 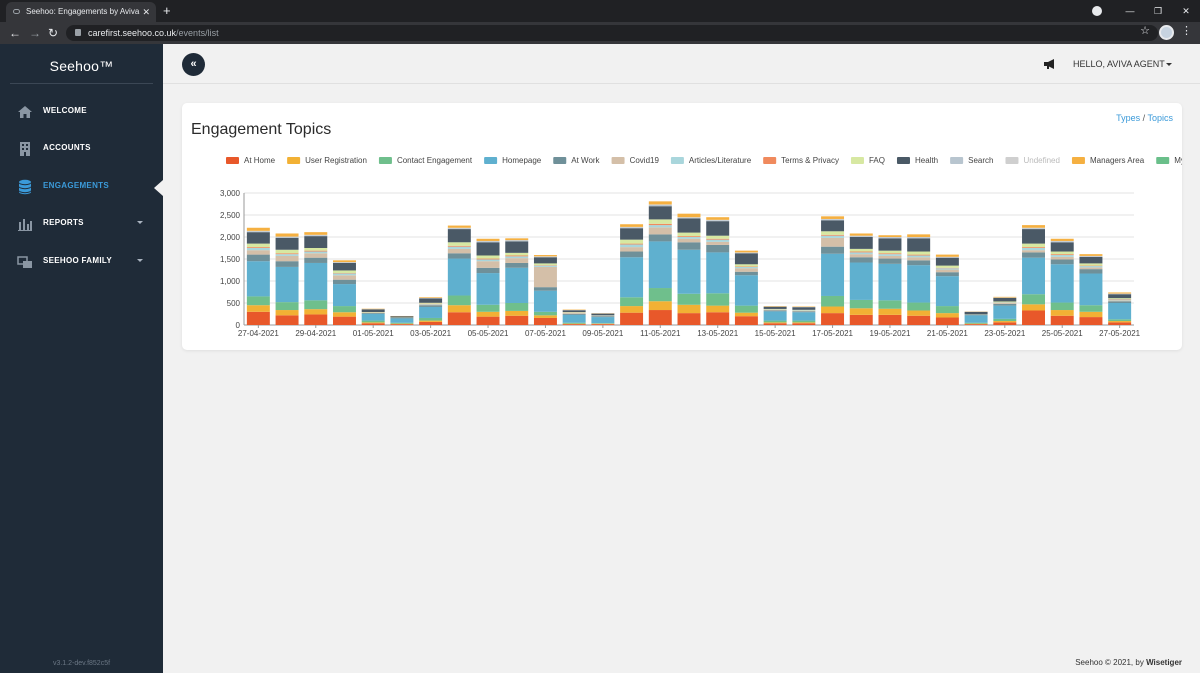 I want to click on bookmark-star-icon: ☆, so click(x=1145, y=31).